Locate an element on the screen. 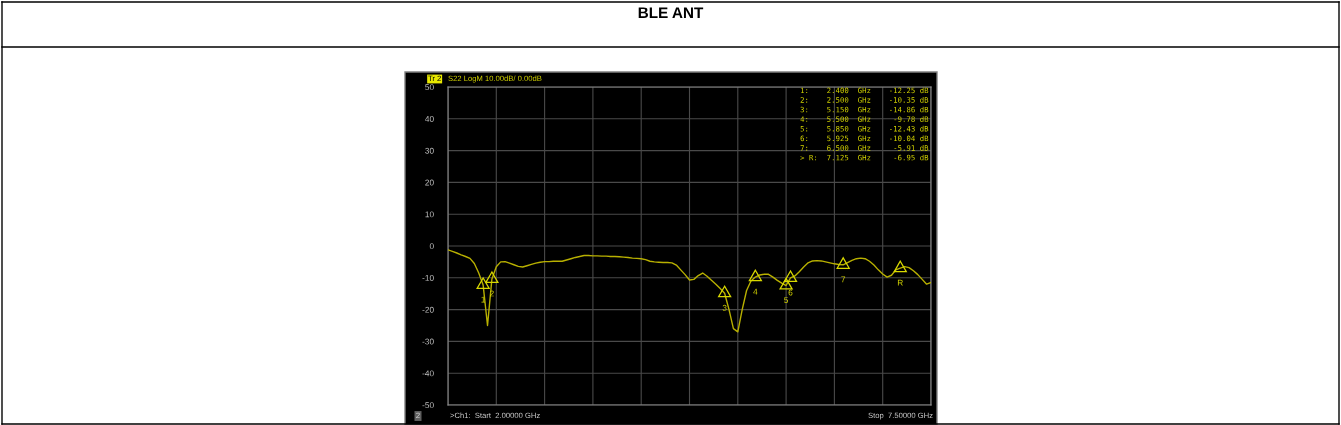 The width and height of the screenshot is (1341, 425). y-tick-label: 20 is located at coordinates (429, 182).